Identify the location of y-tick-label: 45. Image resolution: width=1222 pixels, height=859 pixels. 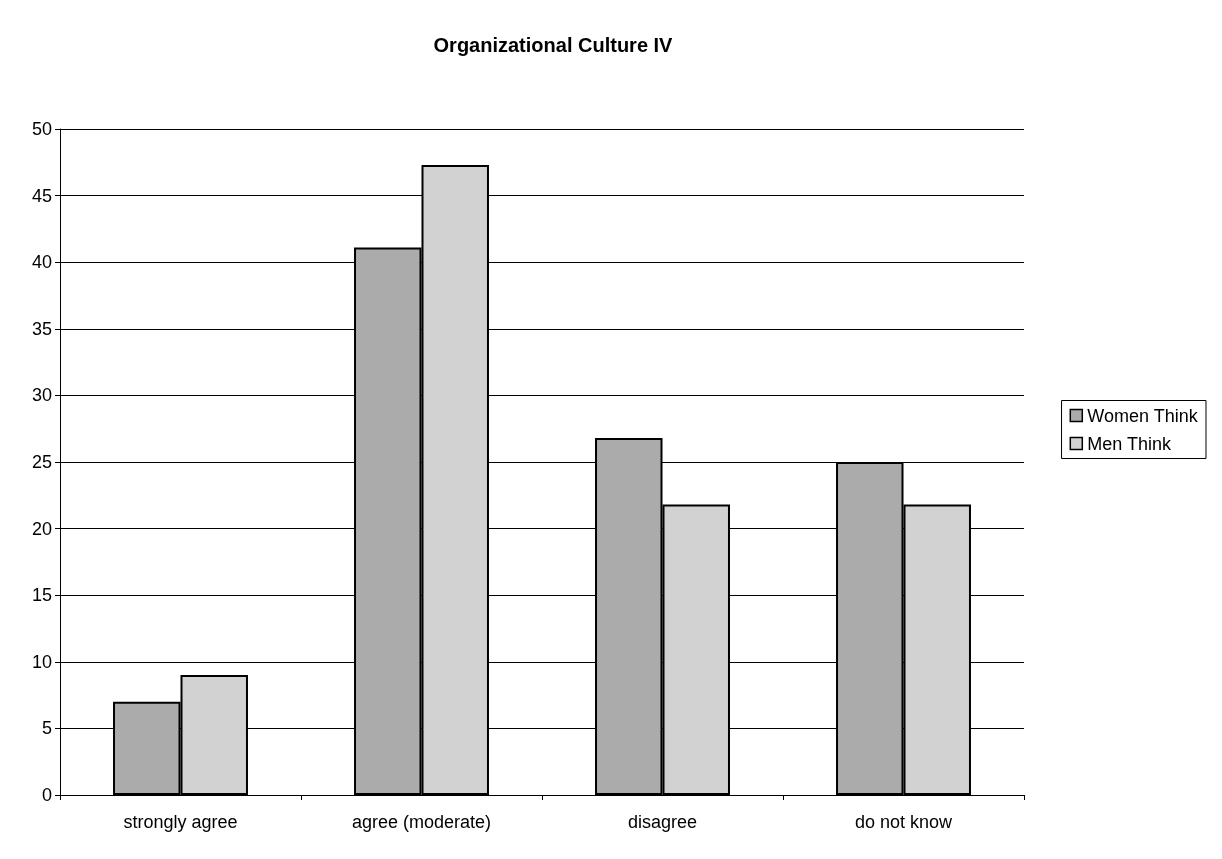
(41, 195).